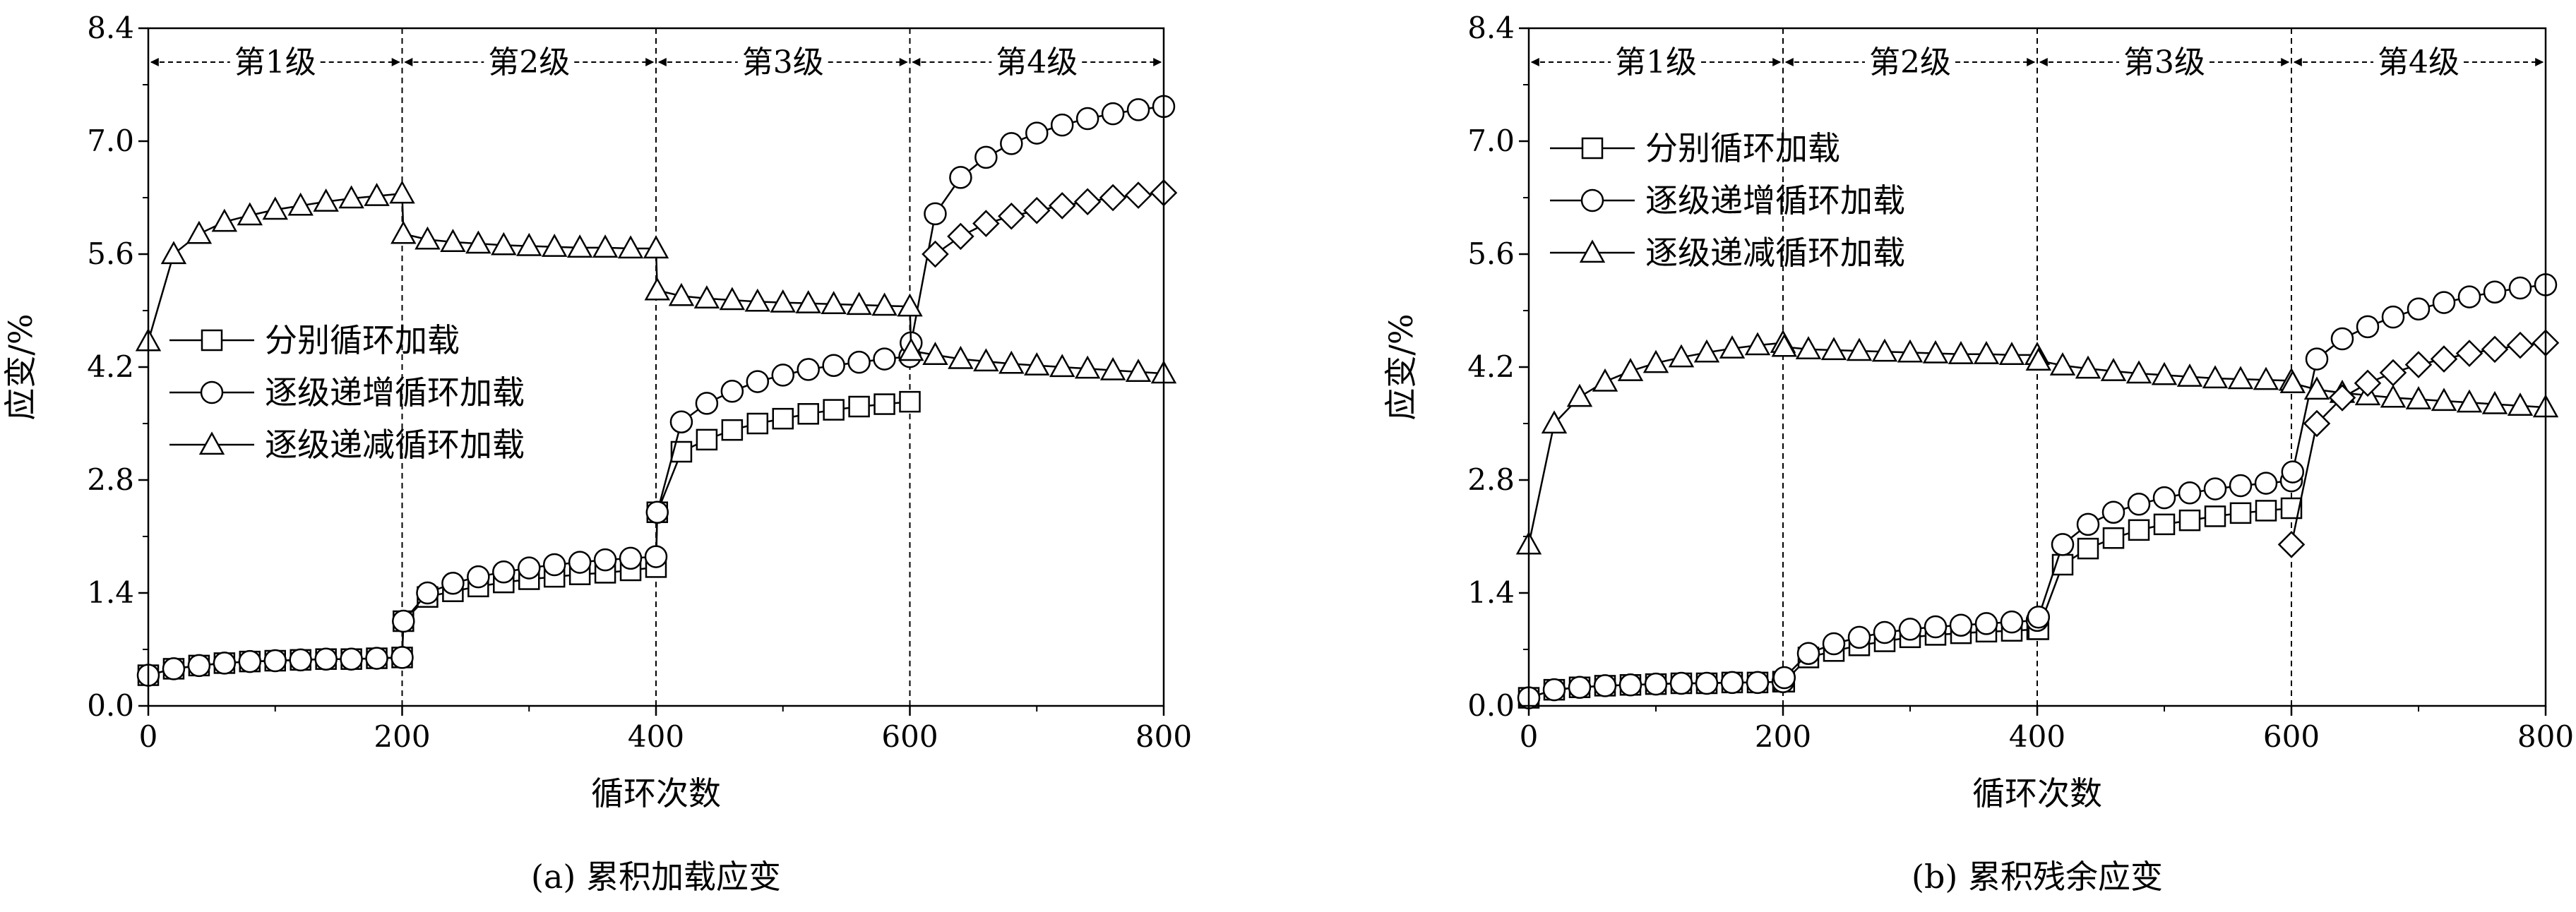  I want to click on panel-a-stage-label: 第2级, so click(529, 62).